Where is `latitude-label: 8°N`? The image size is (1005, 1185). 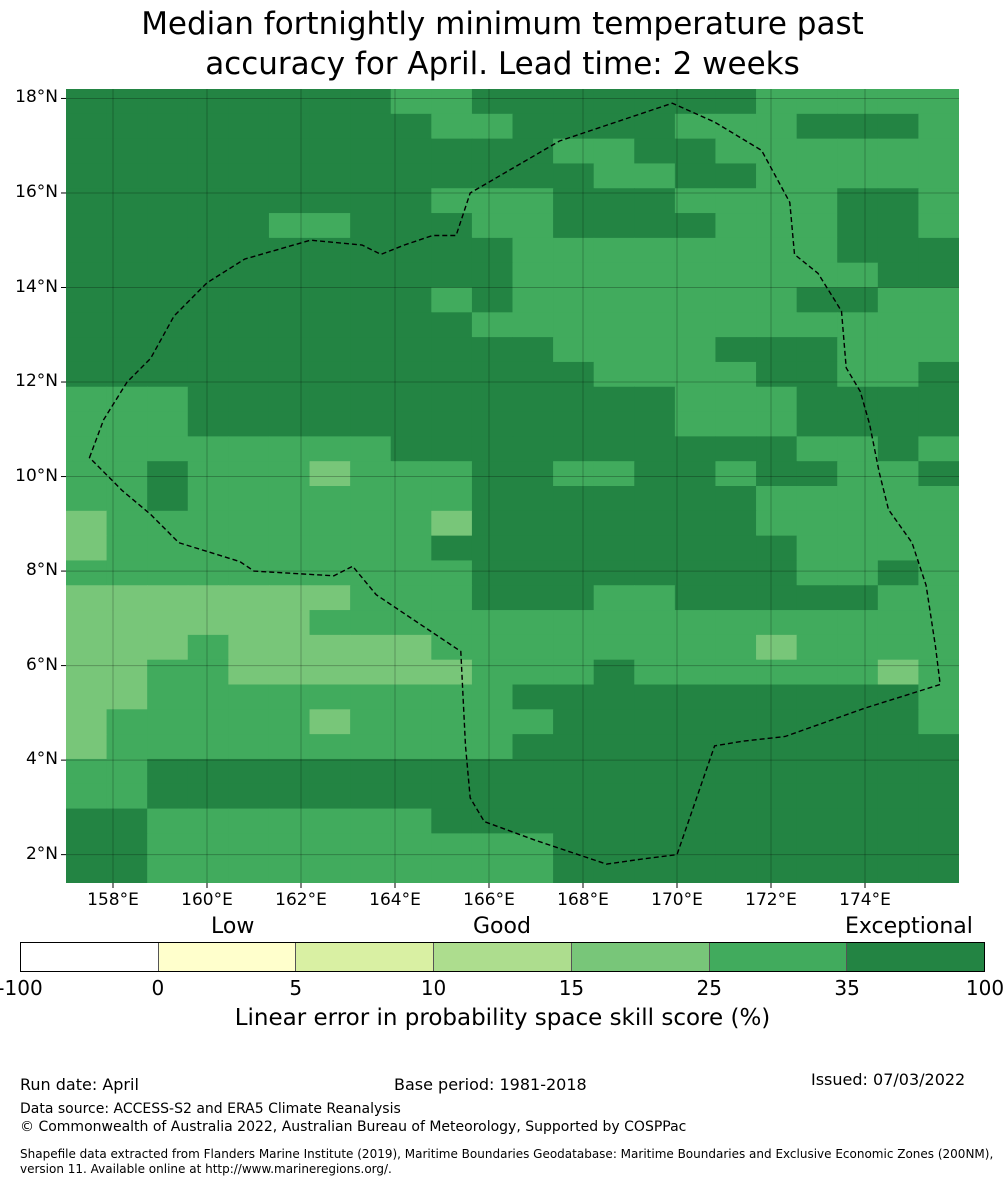 latitude-label: 8°N is located at coordinates (41, 570).